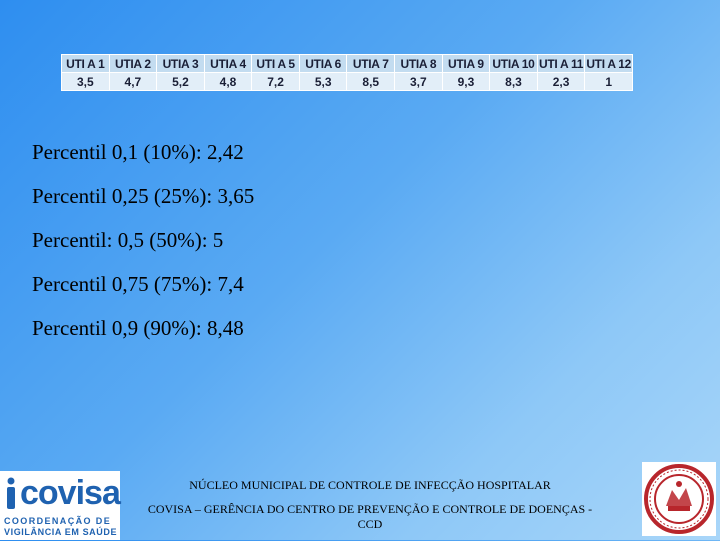  Describe the element at coordinates (513, 81) in the screenshot. I see `table-cell: 8,3` at that location.